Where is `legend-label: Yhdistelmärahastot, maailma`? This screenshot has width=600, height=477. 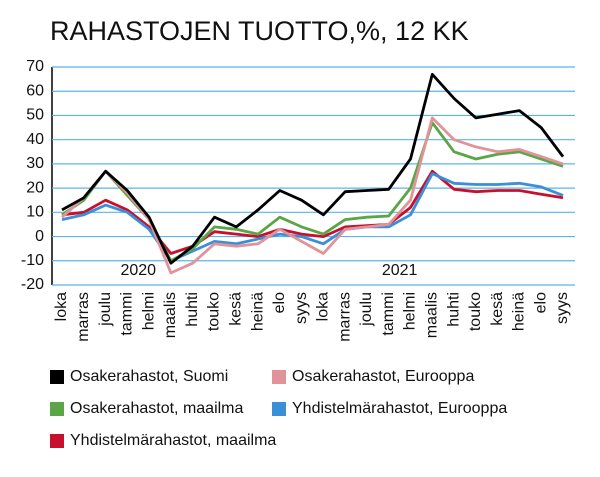 legend-label: Yhdistelmärahastot, maailma is located at coordinates (173, 440).